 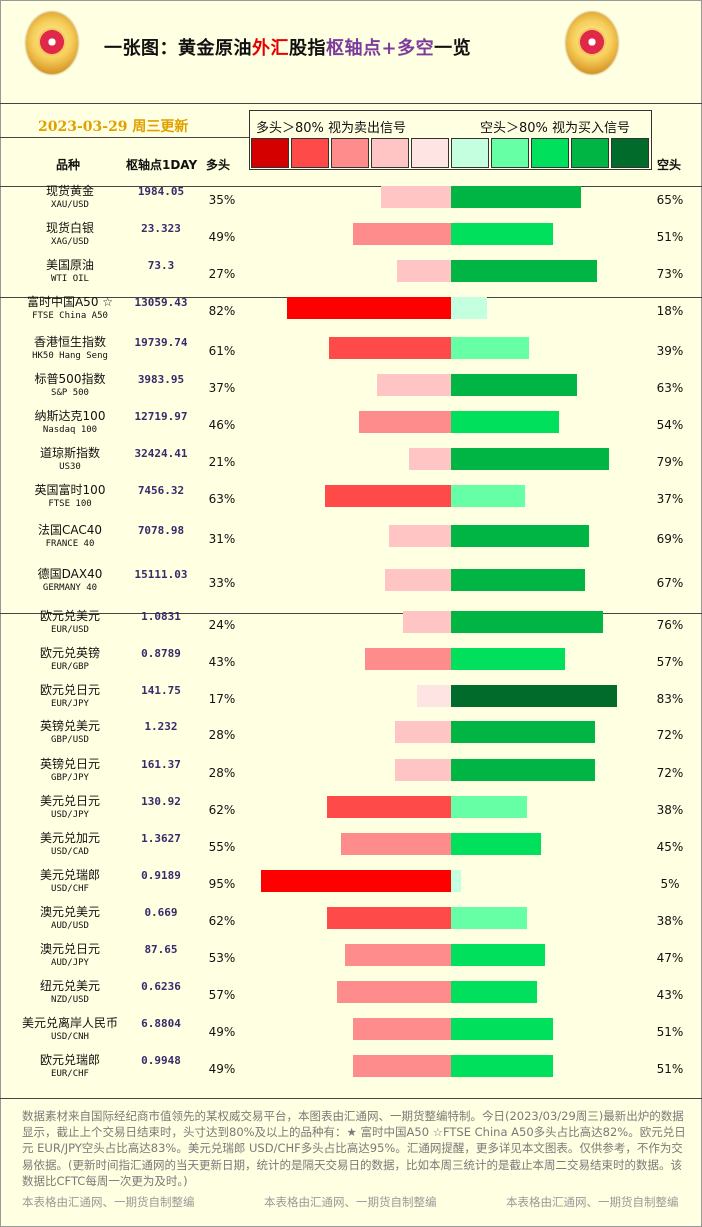 What do you see at coordinates (70, 504) in the screenshot?
I see `instrument-code: FTSE 100` at bounding box center [70, 504].